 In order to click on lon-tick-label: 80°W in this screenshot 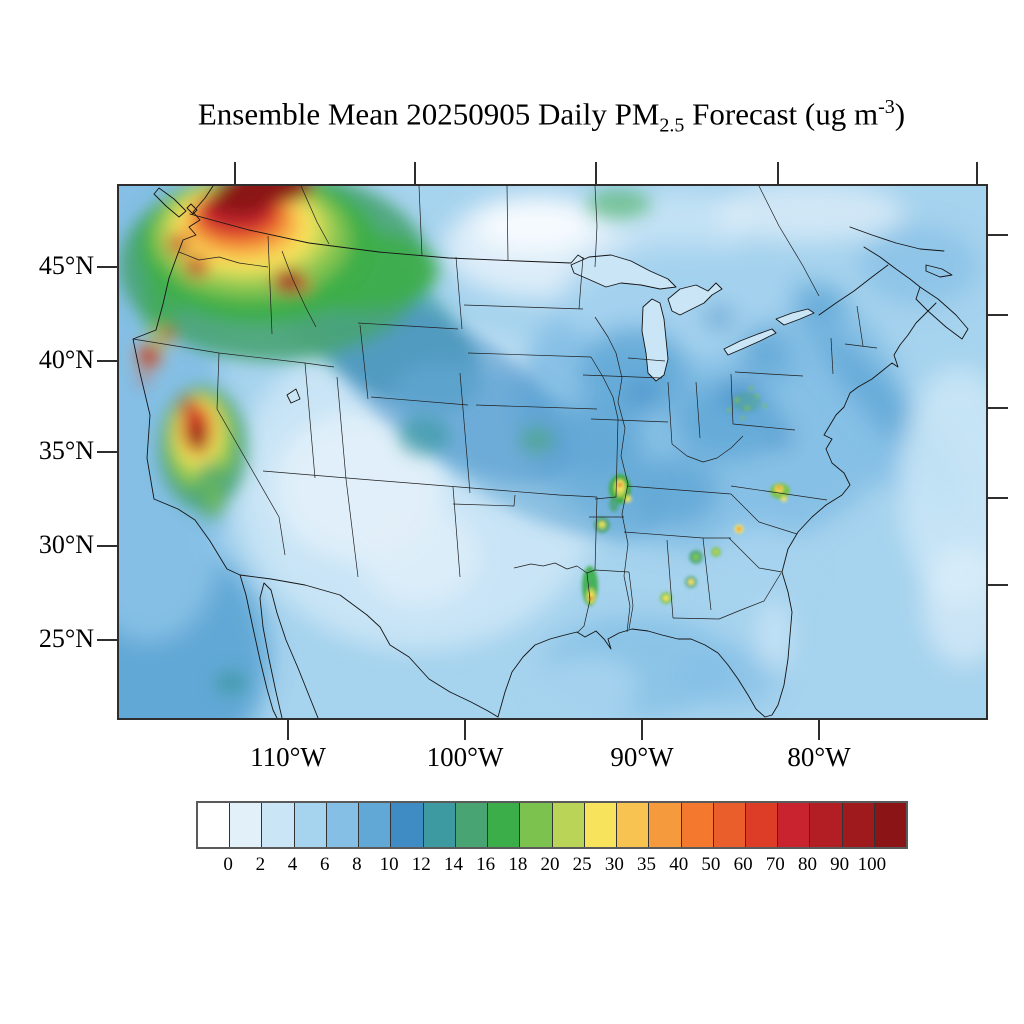, I will do `click(819, 757)`.